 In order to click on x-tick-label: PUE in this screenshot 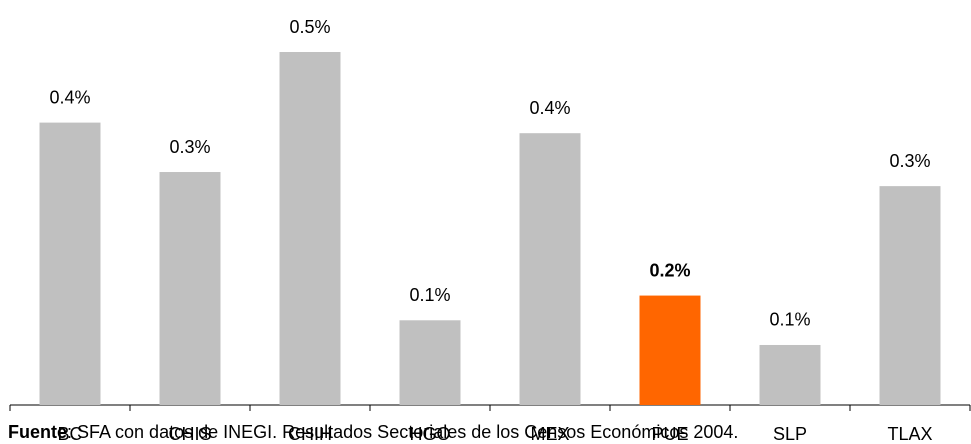, I will do `click(669, 434)`.